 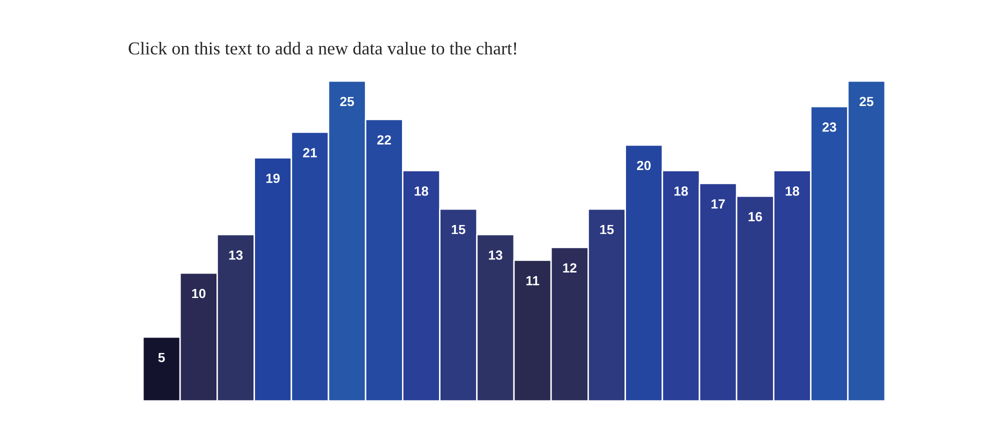 I want to click on data-label: 21, so click(x=310, y=153).